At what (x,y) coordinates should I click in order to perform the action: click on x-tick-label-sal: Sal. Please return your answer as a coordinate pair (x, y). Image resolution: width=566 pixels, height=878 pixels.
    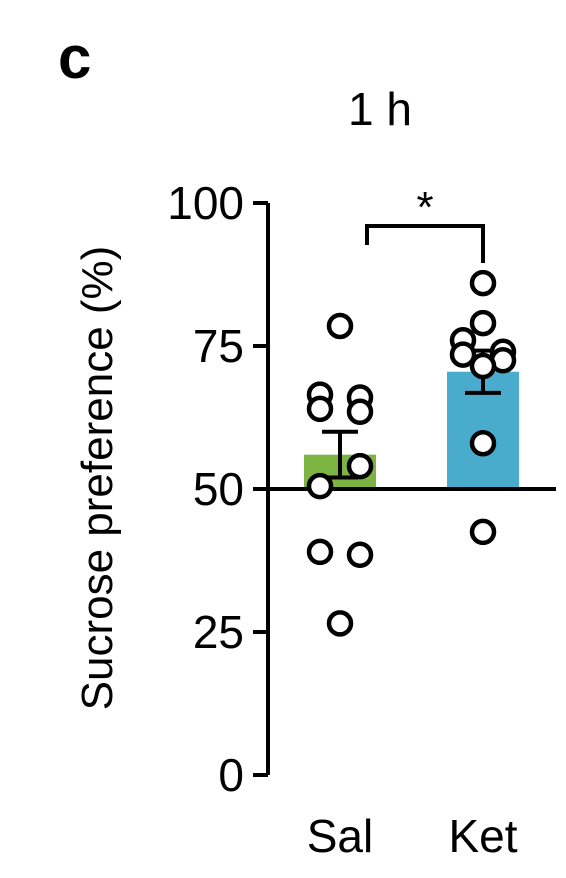
    Looking at the image, I should click on (340, 836).